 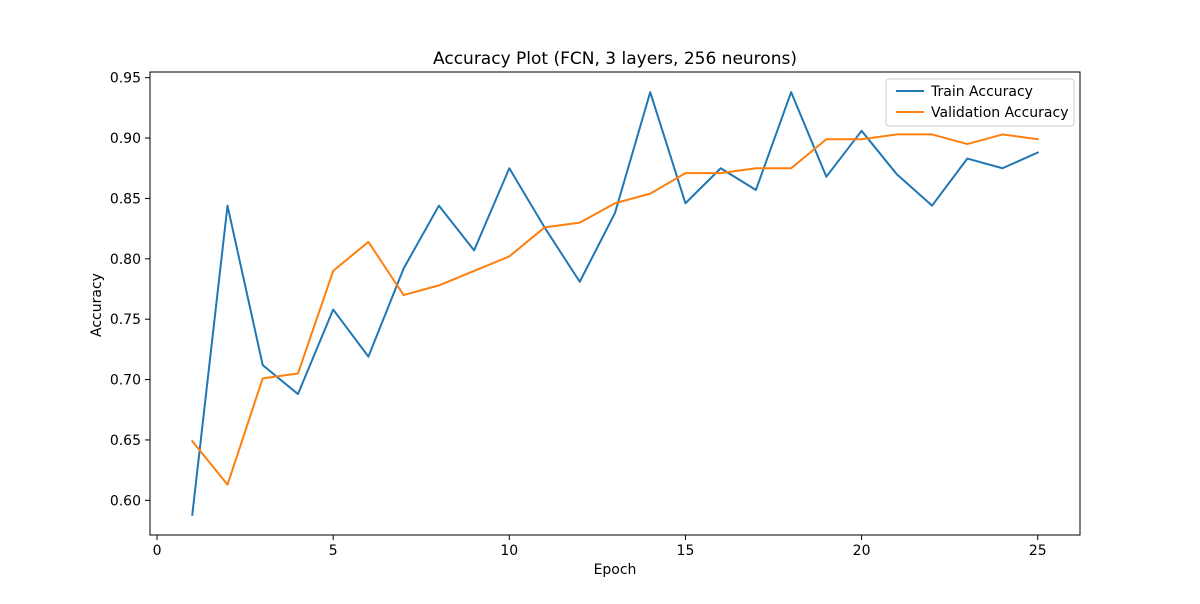 What do you see at coordinates (125, 260) in the screenshot?
I see `y-tick-label: 0.80` at bounding box center [125, 260].